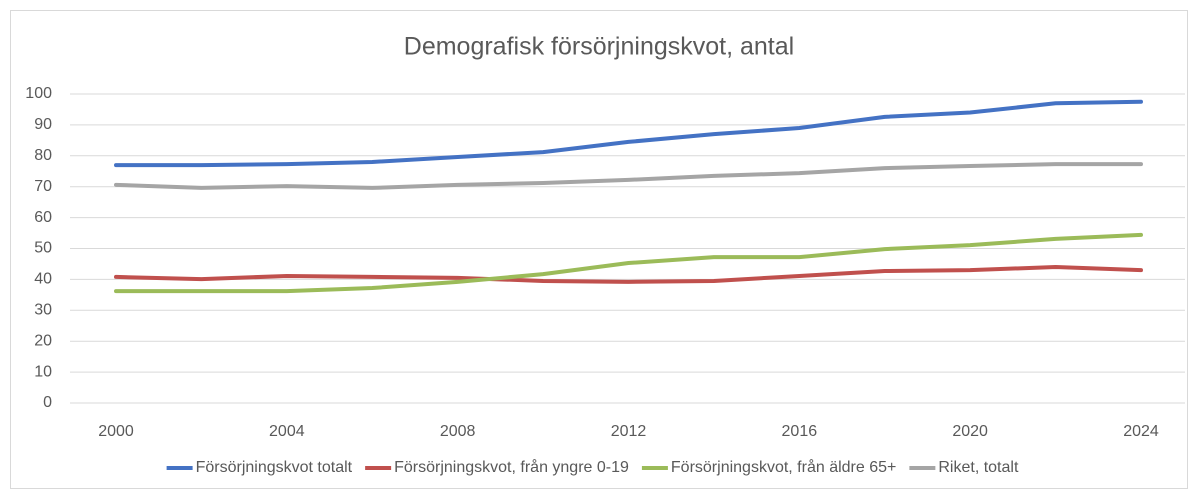 The width and height of the screenshot is (1198, 499). I want to click on y-tick-label: 10, so click(43, 371).